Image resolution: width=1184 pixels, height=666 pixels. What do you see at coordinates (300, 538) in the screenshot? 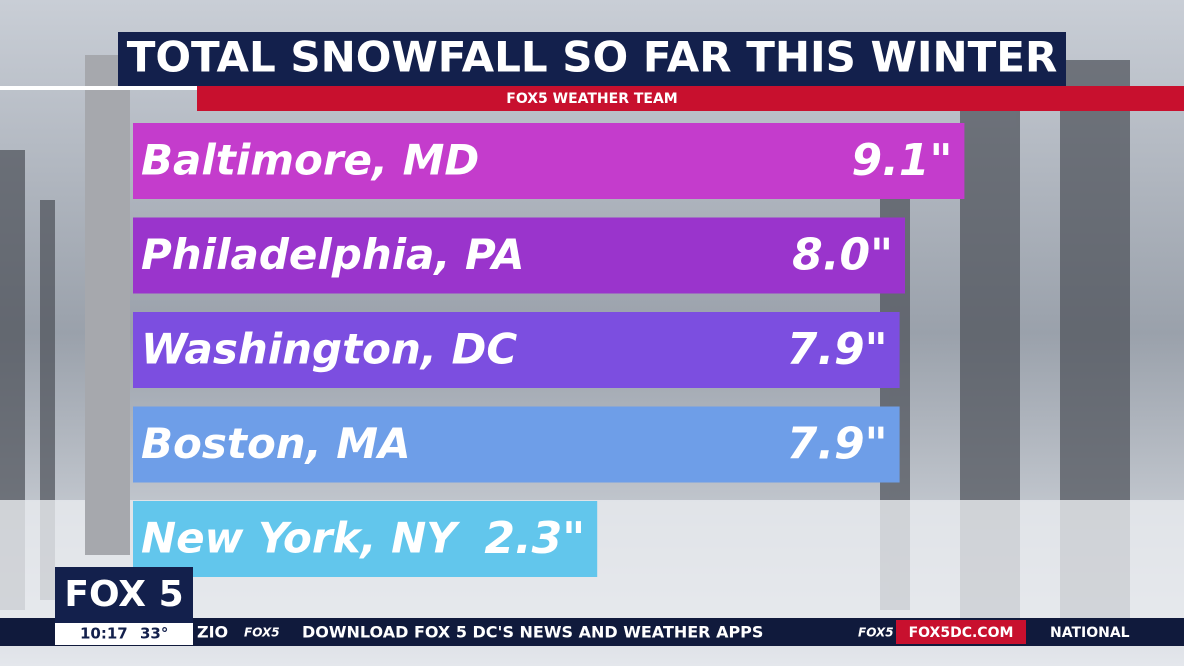
I see `category-label: New York, NY` at bounding box center [300, 538].